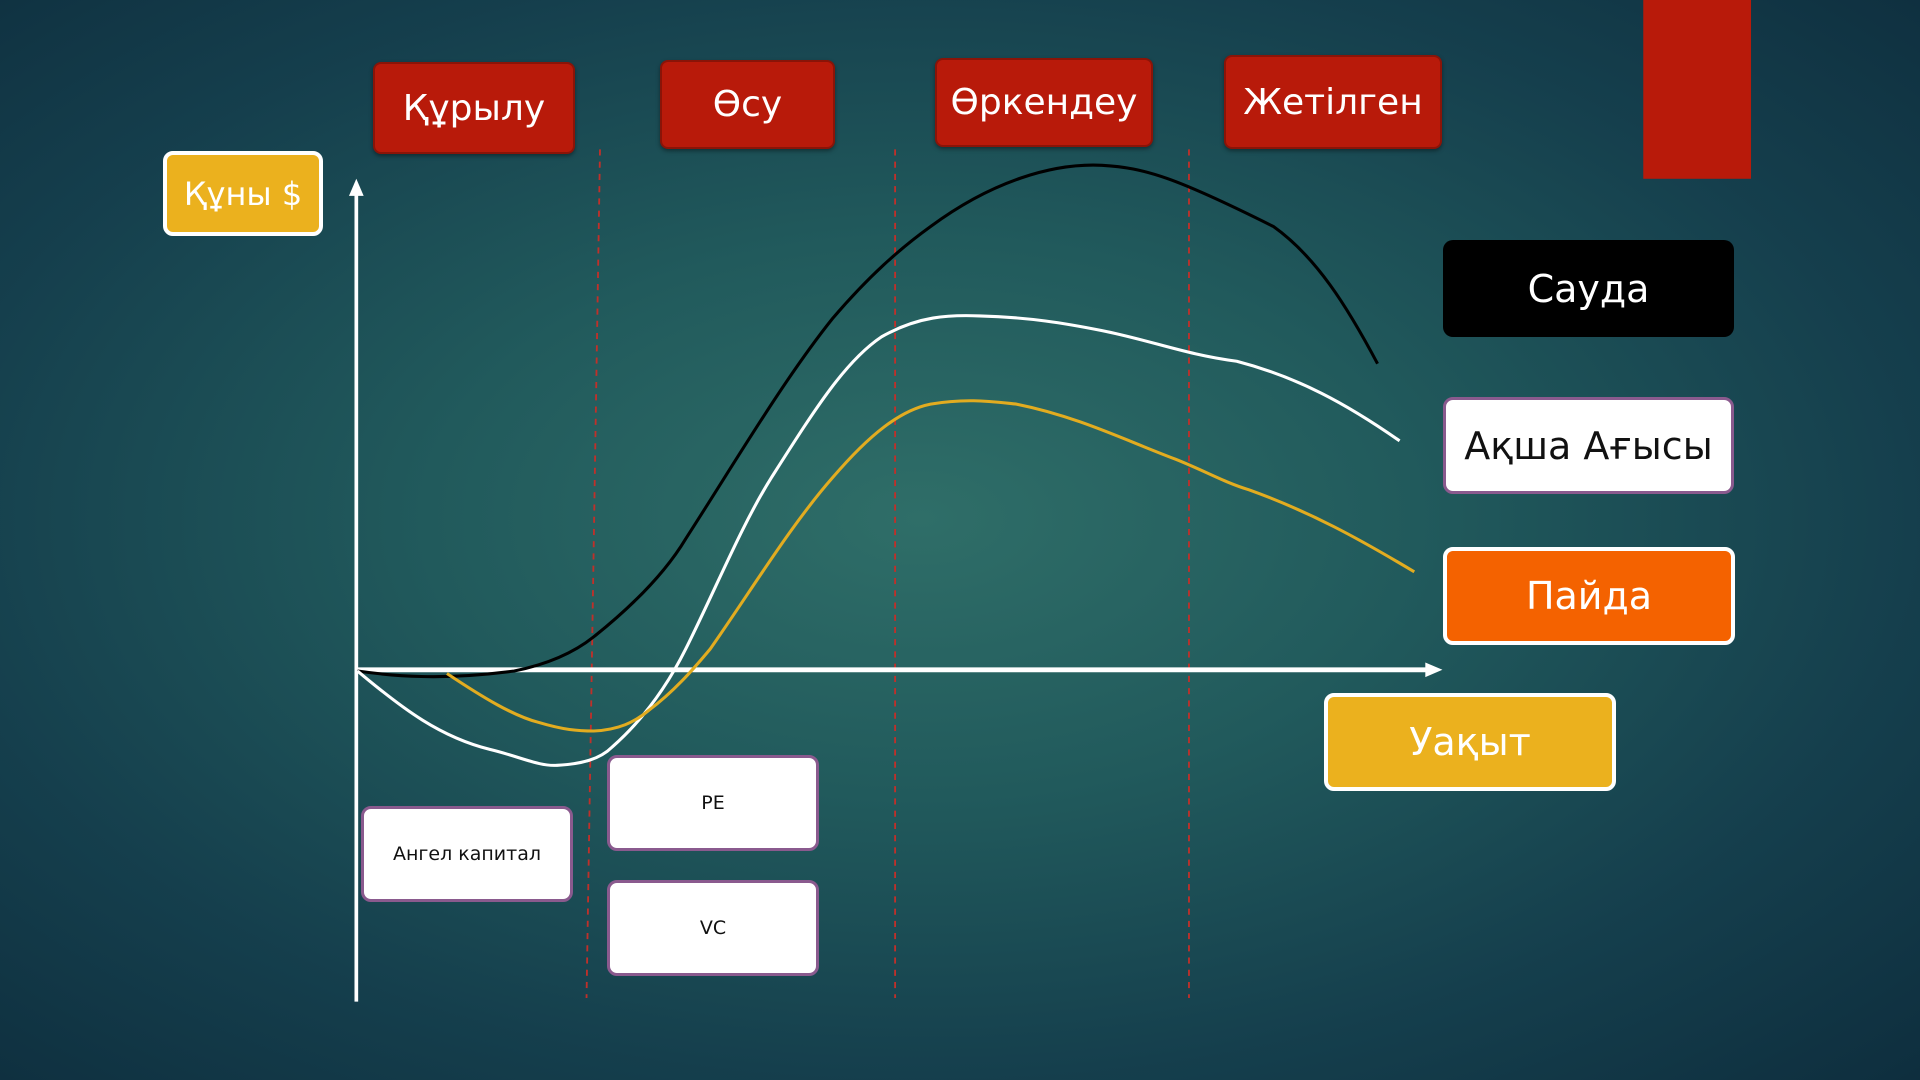 This screenshot has height=1080, width=1920. What do you see at coordinates (243, 193) in the screenshot?
I see `y-axis-label: Құны $` at bounding box center [243, 193].